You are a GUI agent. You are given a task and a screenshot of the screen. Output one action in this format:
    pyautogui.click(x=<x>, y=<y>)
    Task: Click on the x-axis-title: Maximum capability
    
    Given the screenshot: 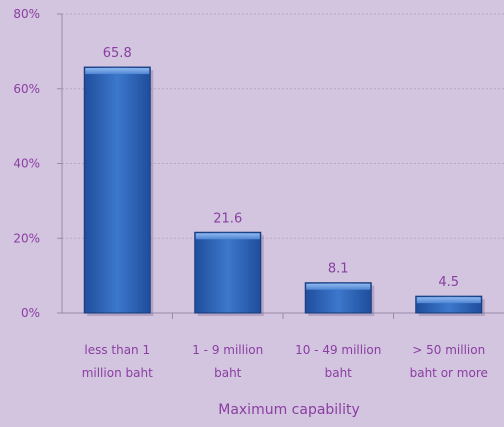 What is the action you would take?
    pyautogui.click(x=289, y=410)
    